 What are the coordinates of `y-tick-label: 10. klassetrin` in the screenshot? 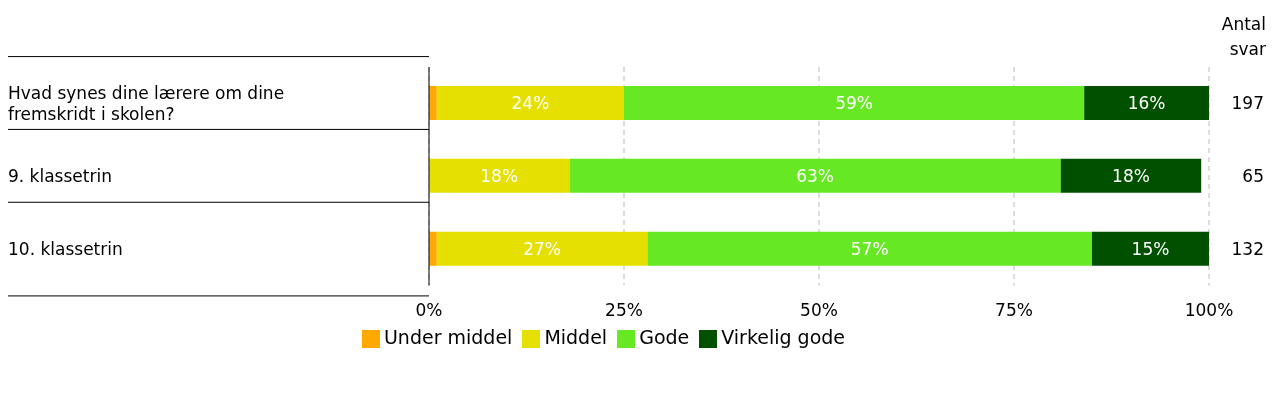 It's located at (65, 249).